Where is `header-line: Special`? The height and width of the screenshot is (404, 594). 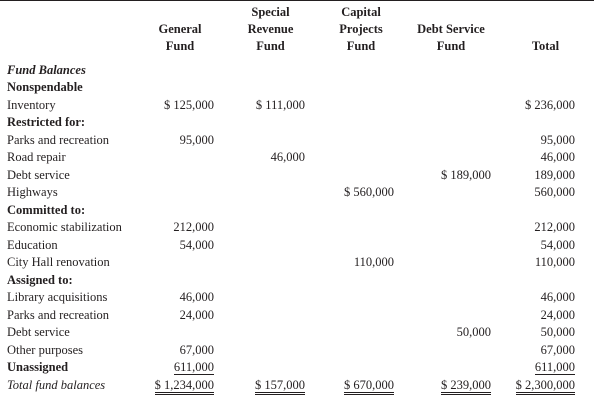
header-line: Special is located at coordinates (270, 12).